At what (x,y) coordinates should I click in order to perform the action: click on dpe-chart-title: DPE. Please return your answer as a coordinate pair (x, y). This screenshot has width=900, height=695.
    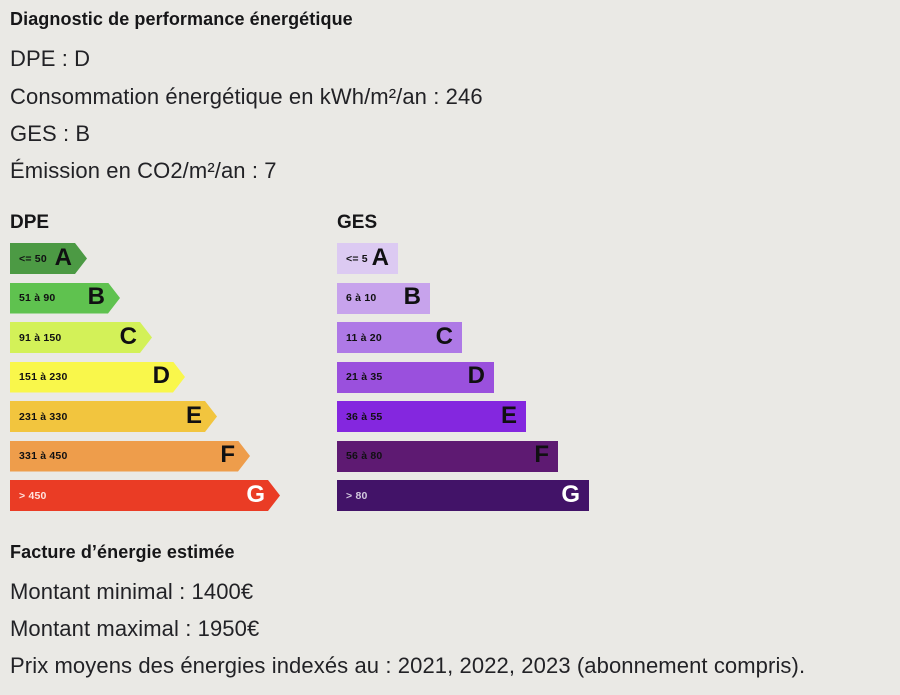
    Looking at the image, I should click on (30, 222).